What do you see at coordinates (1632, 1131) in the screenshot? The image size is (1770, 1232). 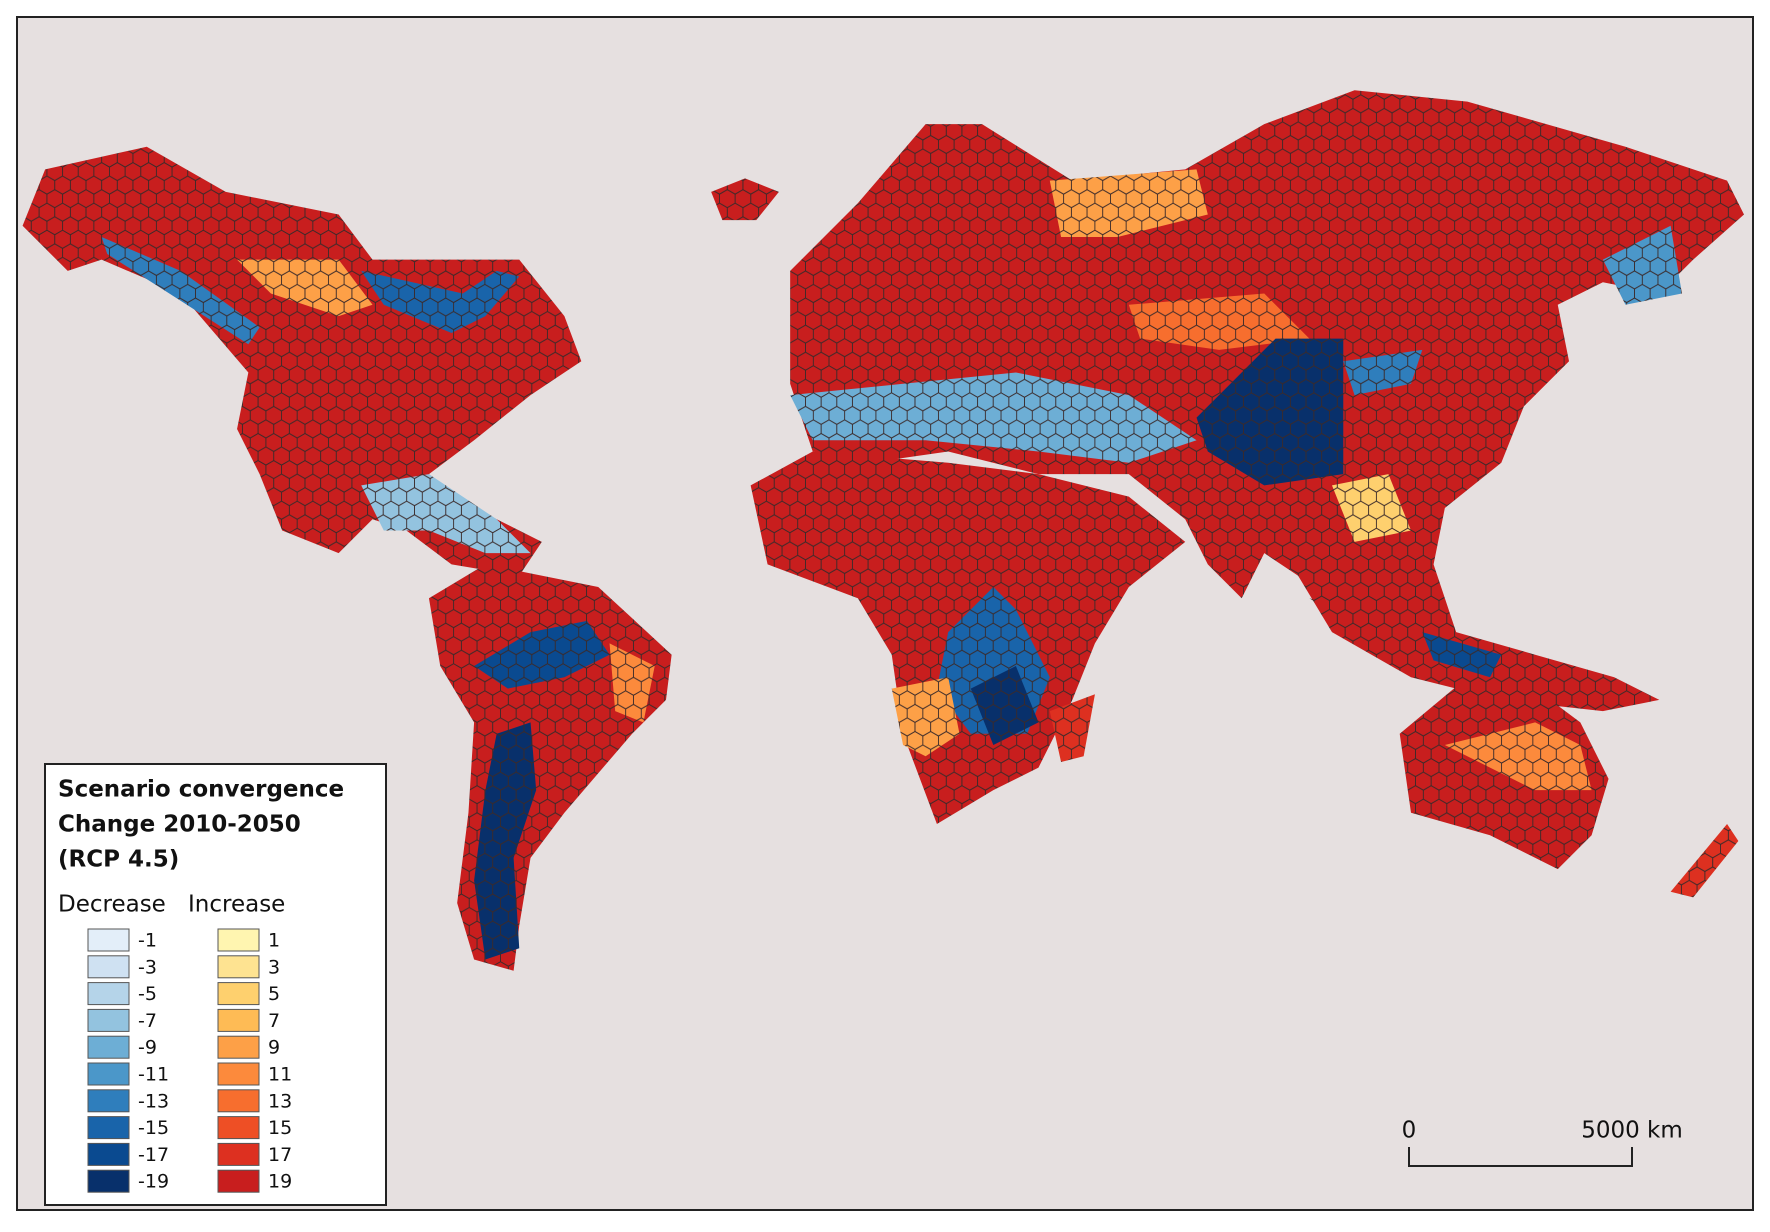 I see `scale-end: 5000 km` at bounding box center [1632, 1131].